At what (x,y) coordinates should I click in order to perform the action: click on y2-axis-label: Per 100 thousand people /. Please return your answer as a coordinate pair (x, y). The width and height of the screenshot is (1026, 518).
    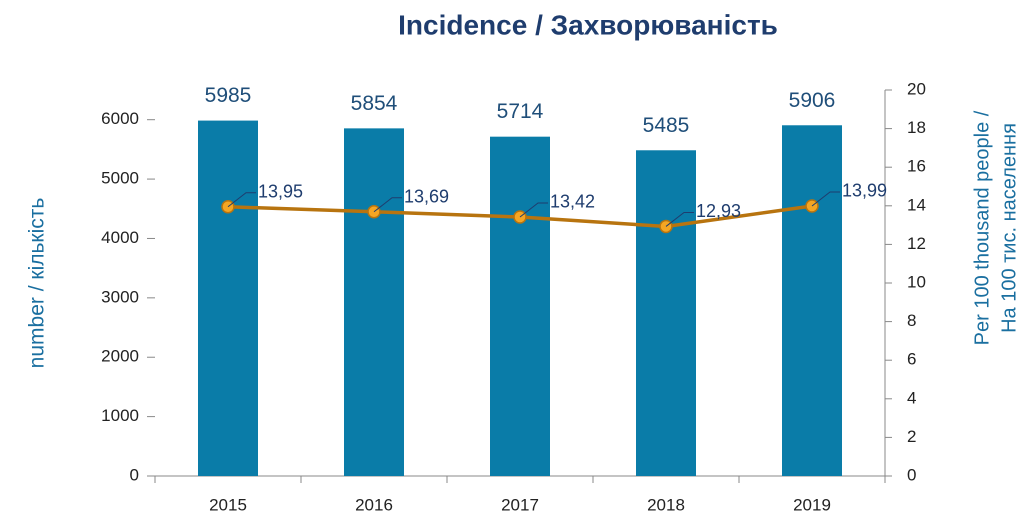
    Looking at the image, I should click on (982, 227).